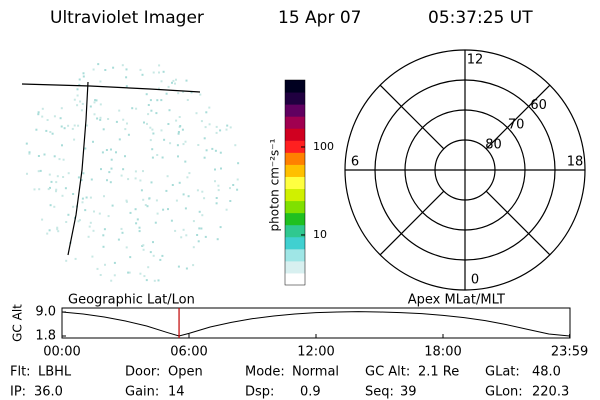  I want to click on footer-value: 48.0, so click(546, 372).